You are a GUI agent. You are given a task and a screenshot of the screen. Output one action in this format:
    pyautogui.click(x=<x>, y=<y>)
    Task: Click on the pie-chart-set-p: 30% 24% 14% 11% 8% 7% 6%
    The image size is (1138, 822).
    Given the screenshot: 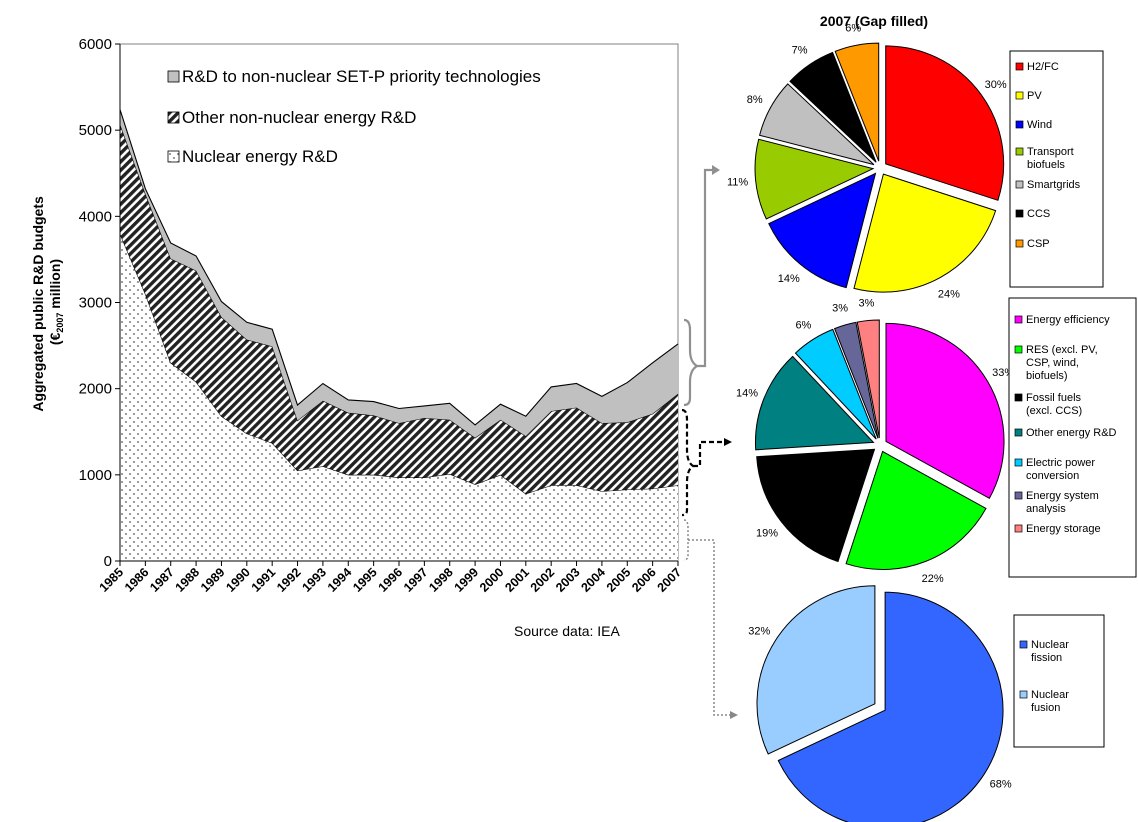 What is the action you would take?
    pyautogui.click(x=867, y=162)
    